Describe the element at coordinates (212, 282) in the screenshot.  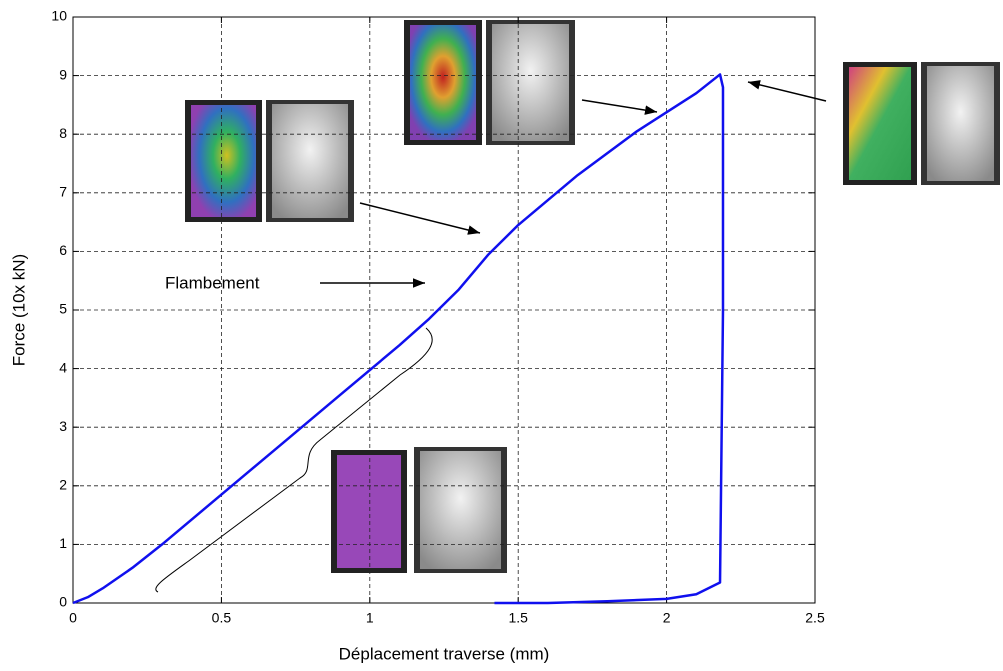
I see `annotation: Flambement` at that location.